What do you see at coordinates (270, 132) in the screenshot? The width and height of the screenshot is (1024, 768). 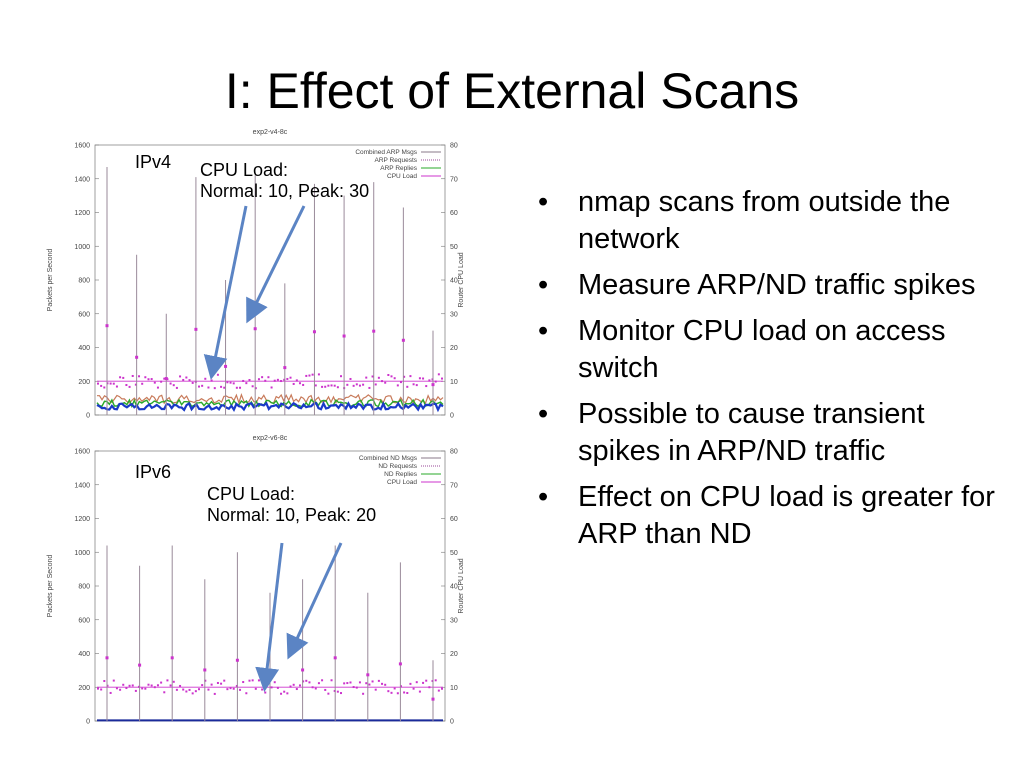 I see `chart-title: exp2-v4-8c` at bounding box center [270, 132].